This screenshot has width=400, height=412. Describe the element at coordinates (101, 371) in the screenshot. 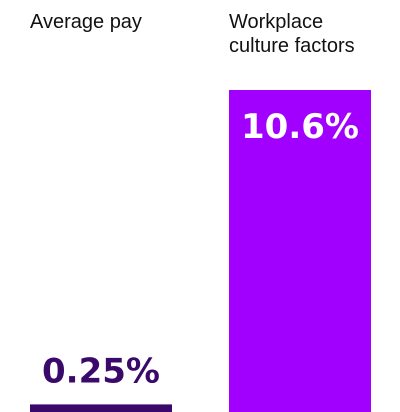

I see `value-label-1: 0.25%` at that location.